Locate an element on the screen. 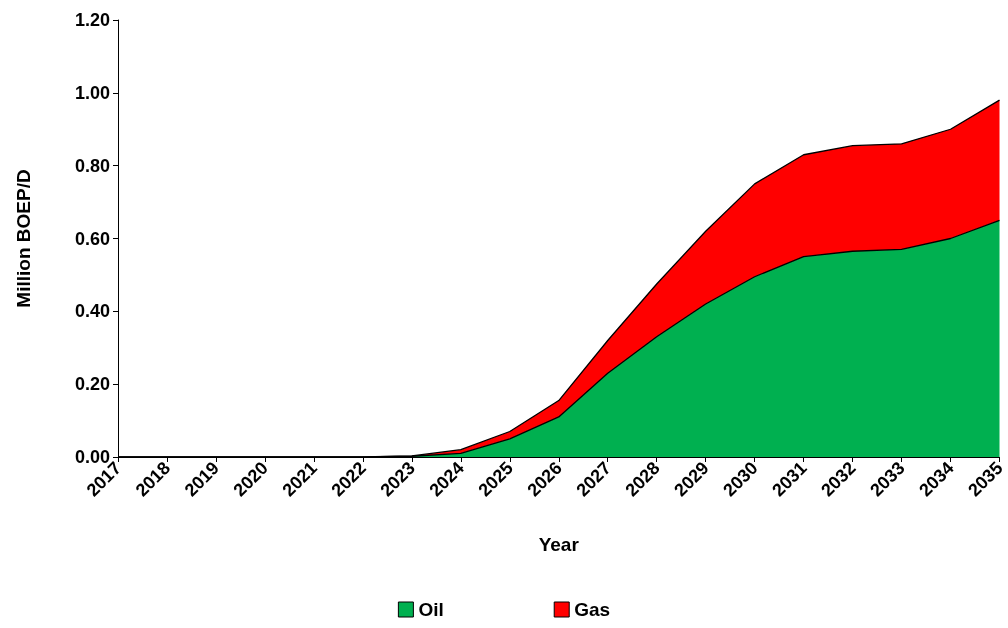 This screenshot has height=628, width=1008. y-tick-label: 1.00 is located at coordinates (92, 92).